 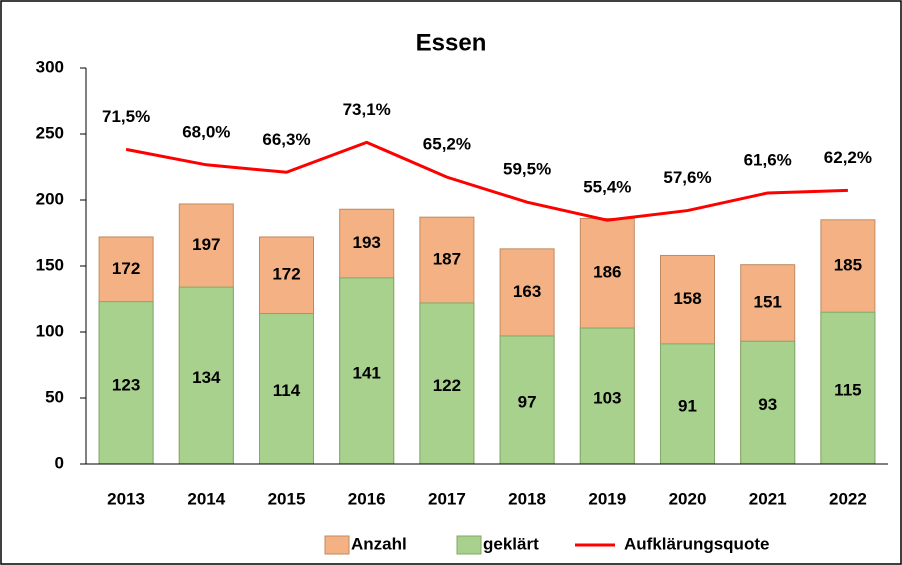 What do you see at coordinates (367, 498) in the screenshot?
I see `x-tick-label: 2016` at bounding box center [367, 498].